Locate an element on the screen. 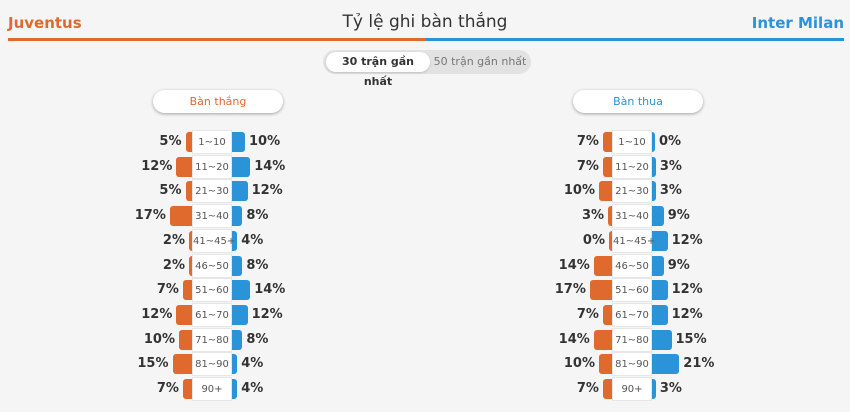 The height and width of the screenshot is (412, 850). interval-row: 7% 3% 11~20 is located at coordinates (636, 166).